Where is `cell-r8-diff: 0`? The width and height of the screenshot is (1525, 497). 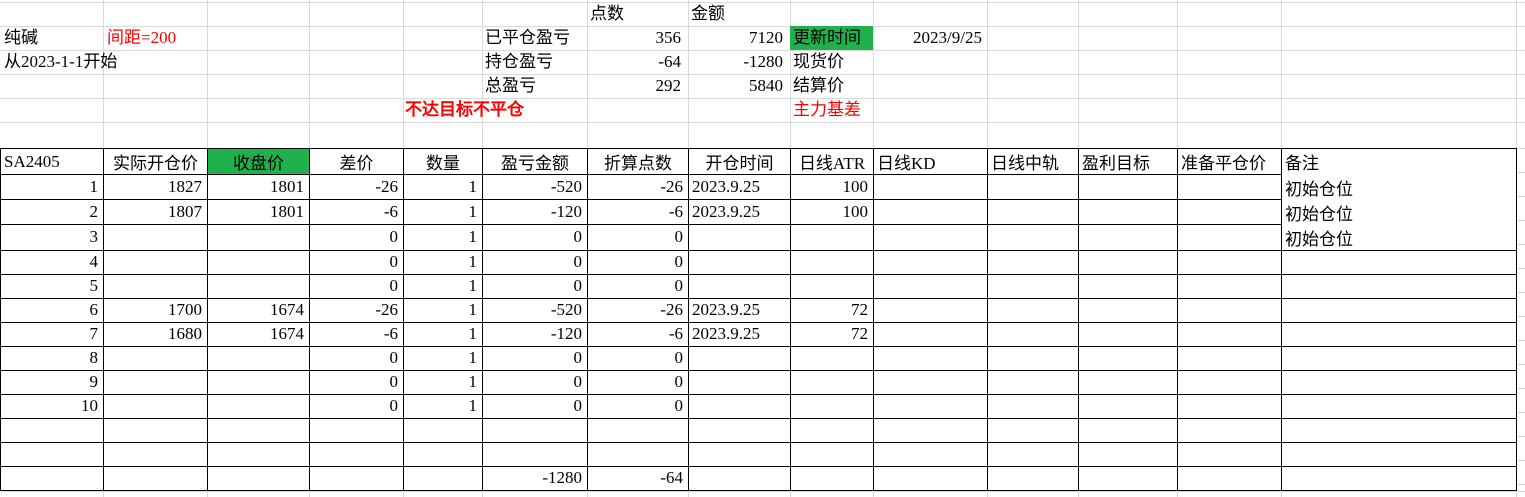 cell-r8-diff: 0 is located at coordinates (356, 358).